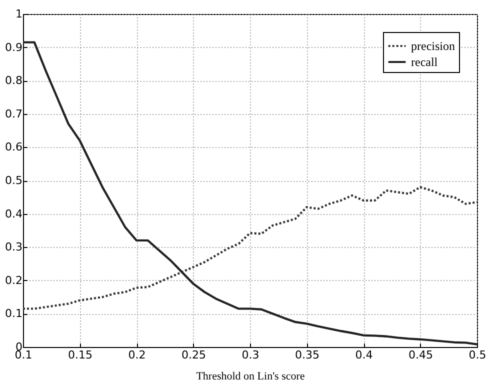 The image size is (494, 385). Describe the element at coordinates (137, 355) in the screenshot. I see `x-tick-label: 0.2` at that location.